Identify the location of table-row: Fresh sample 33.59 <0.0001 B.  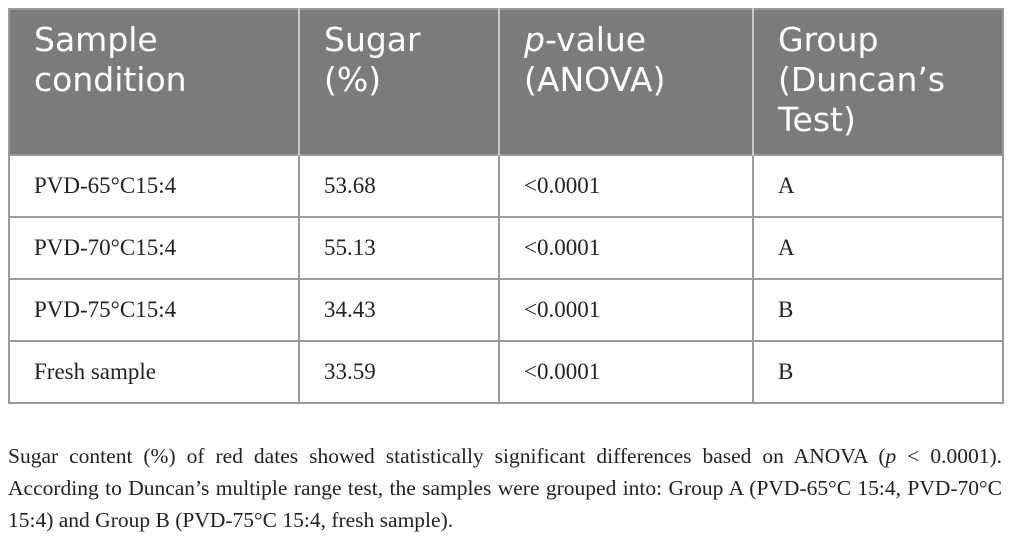
(506, 371).